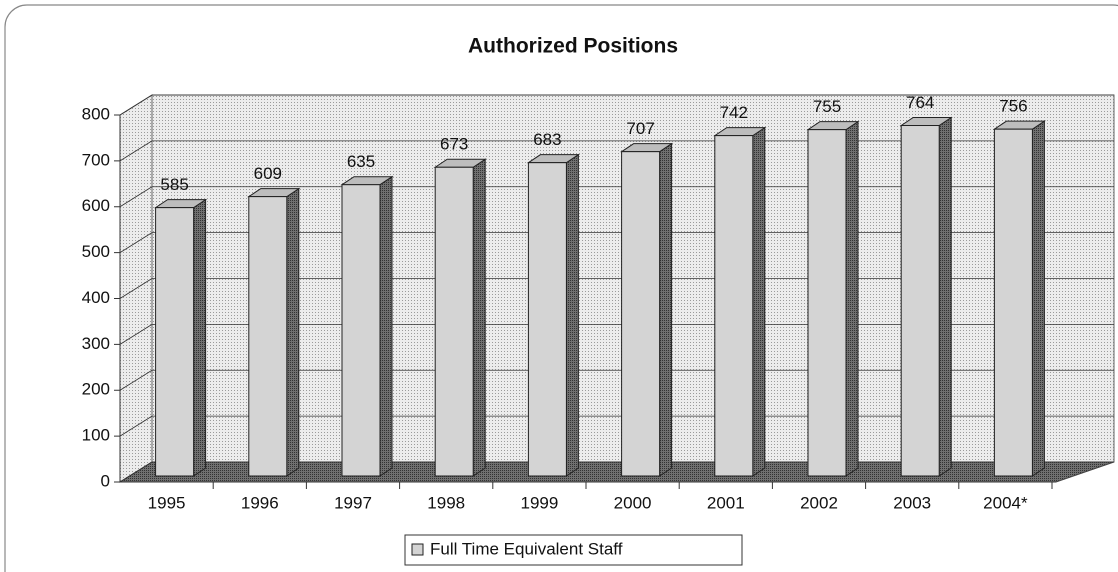 This screenshot has width=1118, height=572. What do you see at coordinates (105, 480) in the screenshot?
I see `y-tick-label: 0` at bounding box center [105, 480].